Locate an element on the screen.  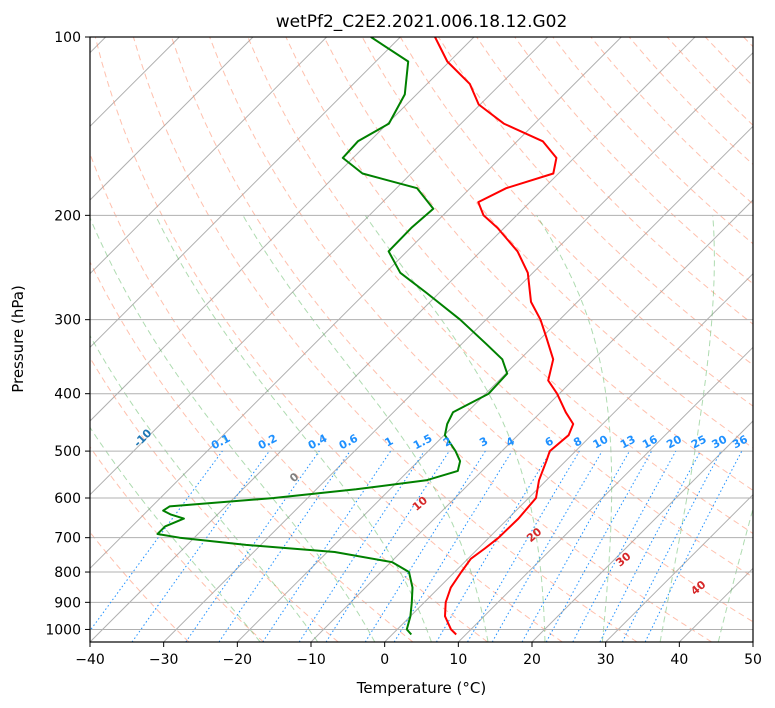
mixing-ratio-label: 13 is located at coordinates (628, 442).